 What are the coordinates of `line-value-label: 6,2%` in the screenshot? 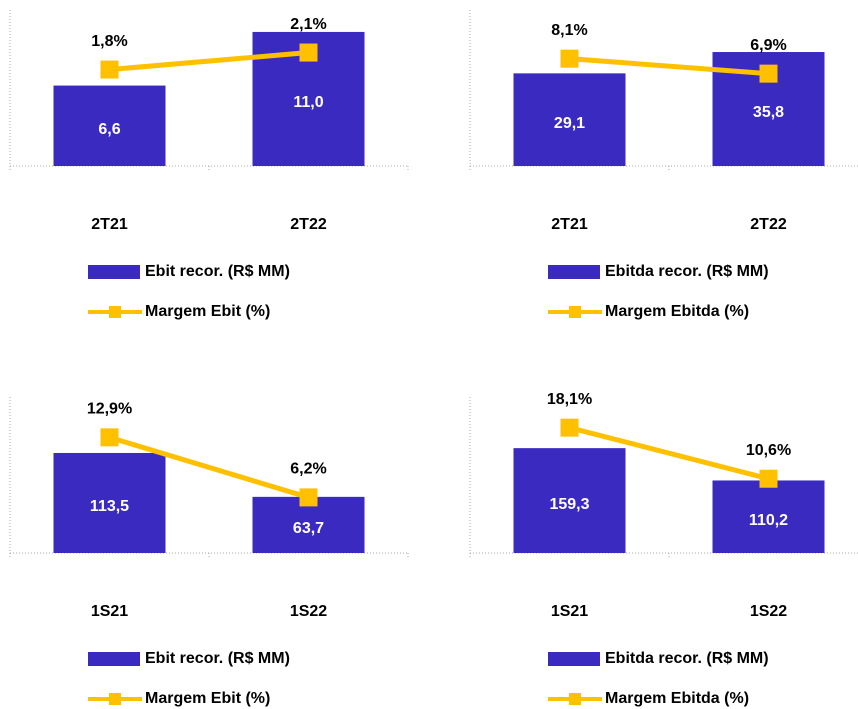 It's located at (308, 469).